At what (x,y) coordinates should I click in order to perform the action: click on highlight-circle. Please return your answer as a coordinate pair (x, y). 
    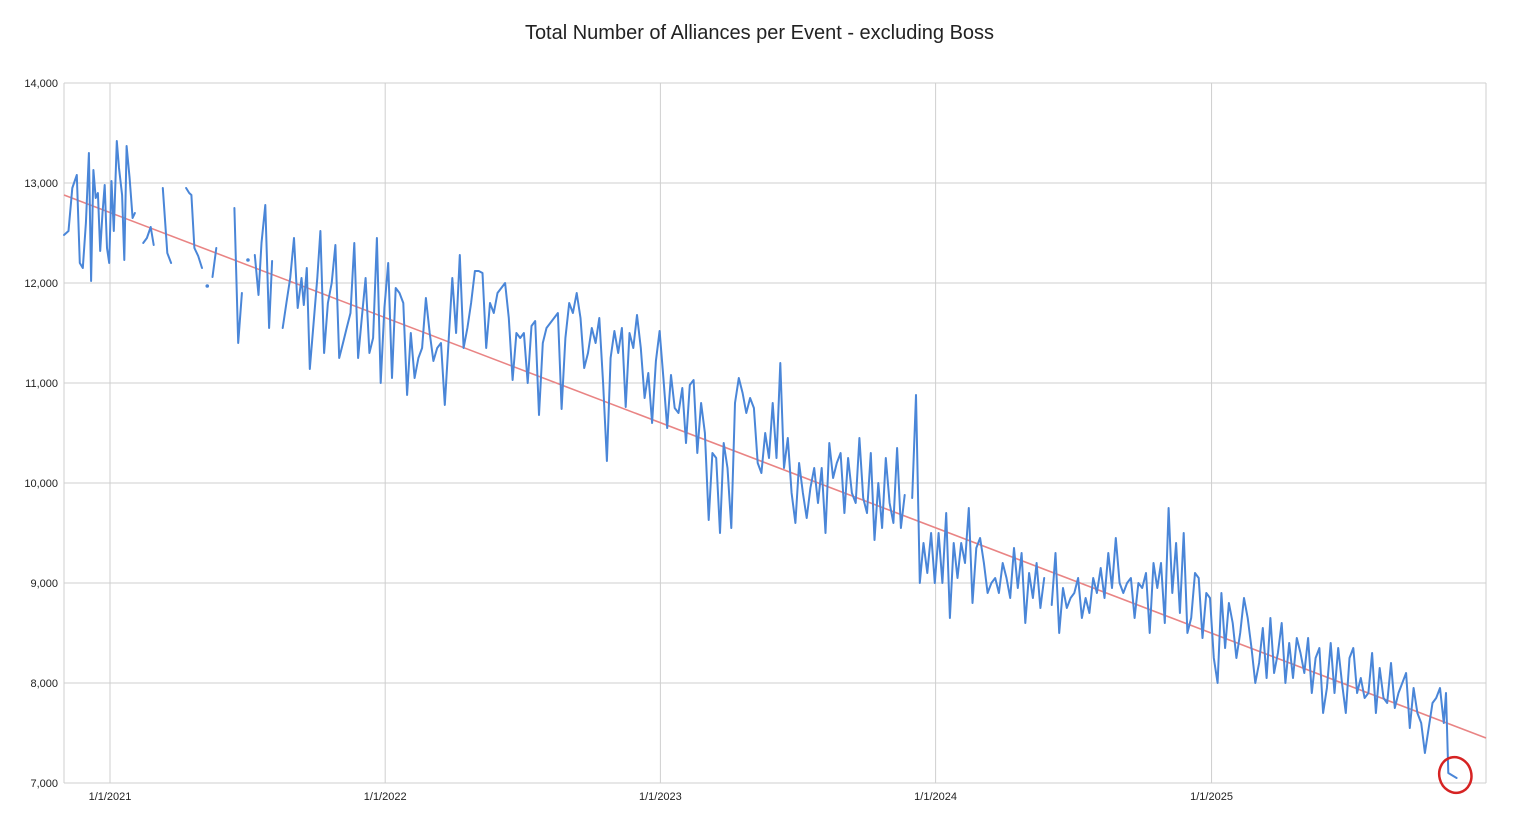
    Looking at the image, I should click on (1455, 775).